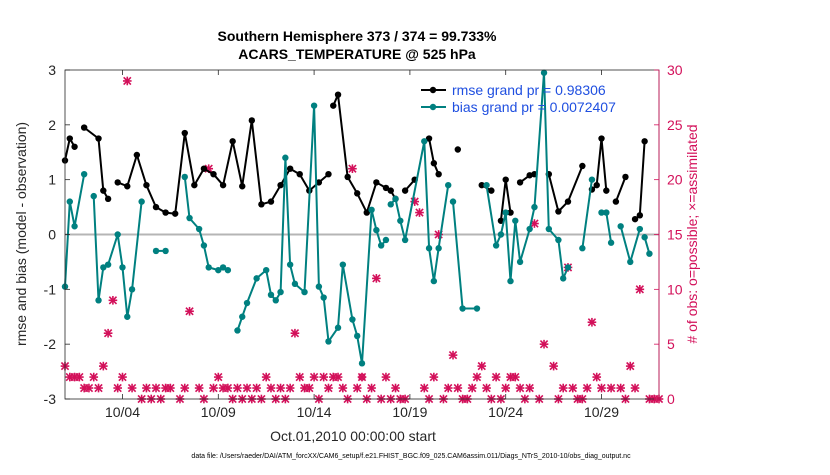 The width and height of the screenshot is (830, 475). What do you see at coordinates (358, 36) in the screenshot?
I see `chart-title-line1: Southern Hemisphere 373 / 374 = 99.733%` at bounding box center [358, 36].